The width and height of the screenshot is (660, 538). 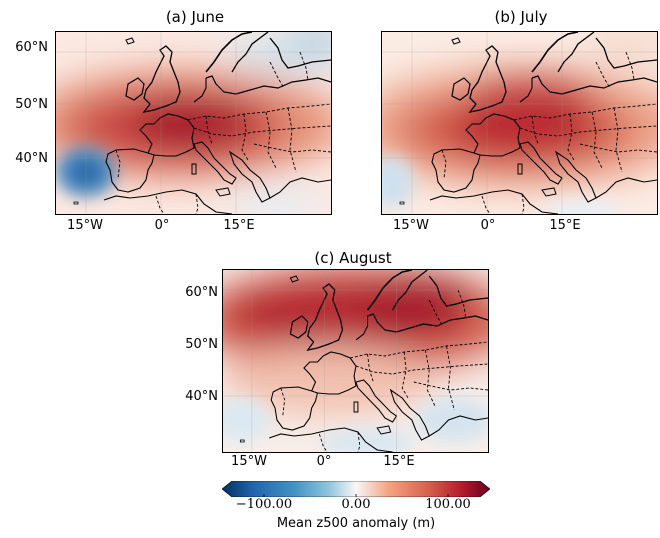 I want to click on map-july, so click(x=519, y=123).